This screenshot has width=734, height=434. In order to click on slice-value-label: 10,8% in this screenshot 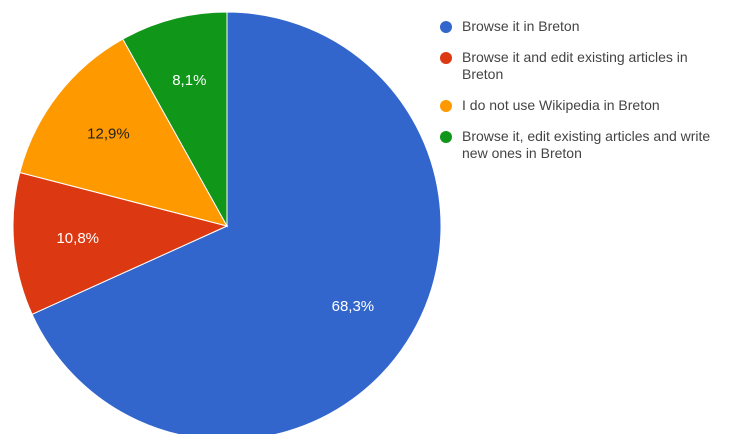, I will do `click(77, 238)`.